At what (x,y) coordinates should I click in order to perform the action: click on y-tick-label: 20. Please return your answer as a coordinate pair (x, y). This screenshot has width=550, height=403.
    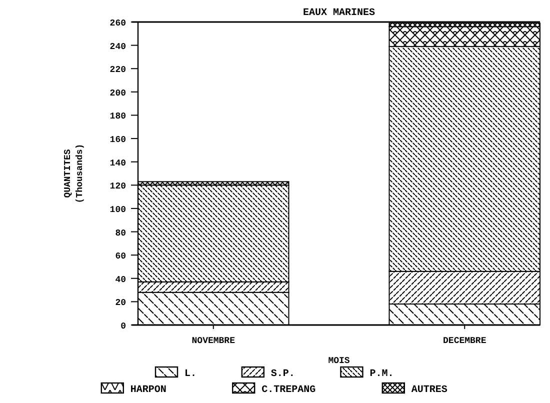
    Looking at the image, I should click on (120, 303).